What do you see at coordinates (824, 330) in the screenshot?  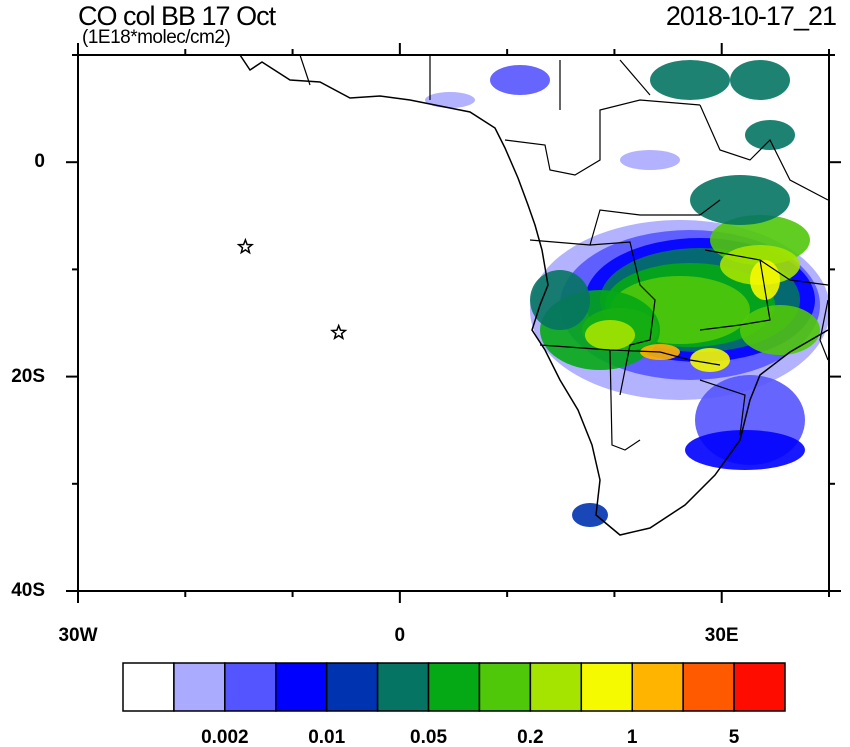 I see `coastline-madagascar-edge` at bounding box center [824, 330].